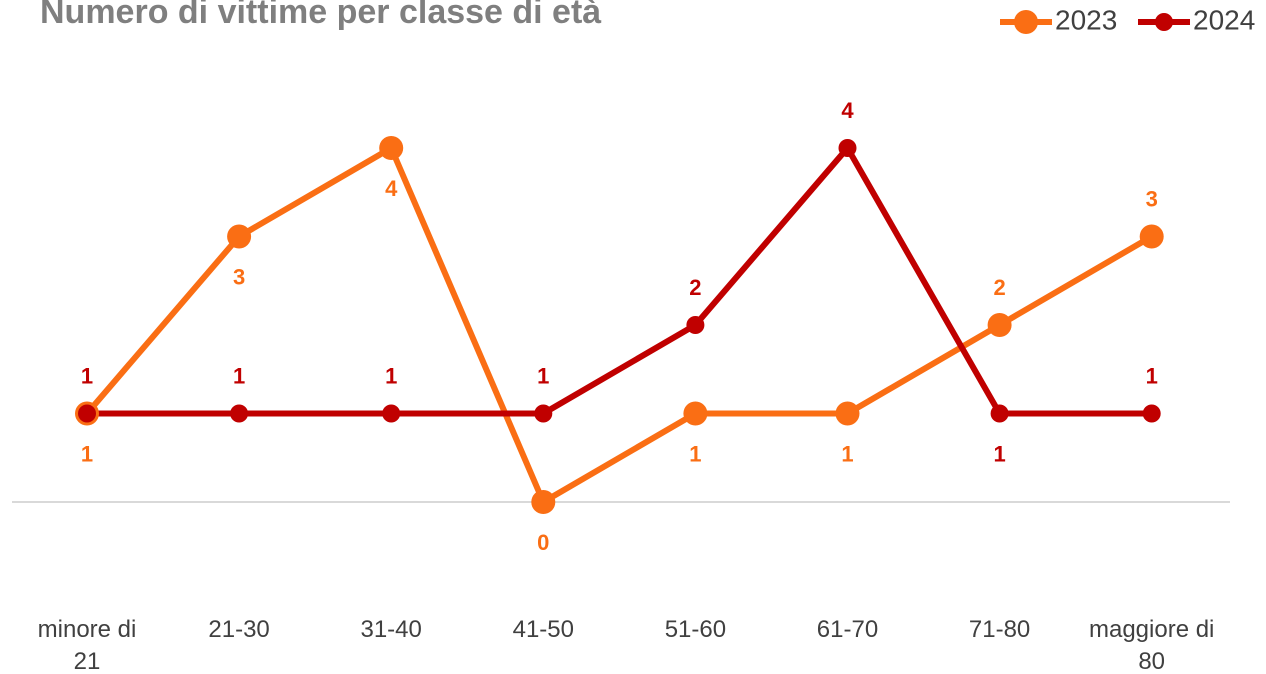 The width and height of the screenshot is (1266, 674). I want to click on chart-title: Numero di vittime per classe di età, so click(320, 15).